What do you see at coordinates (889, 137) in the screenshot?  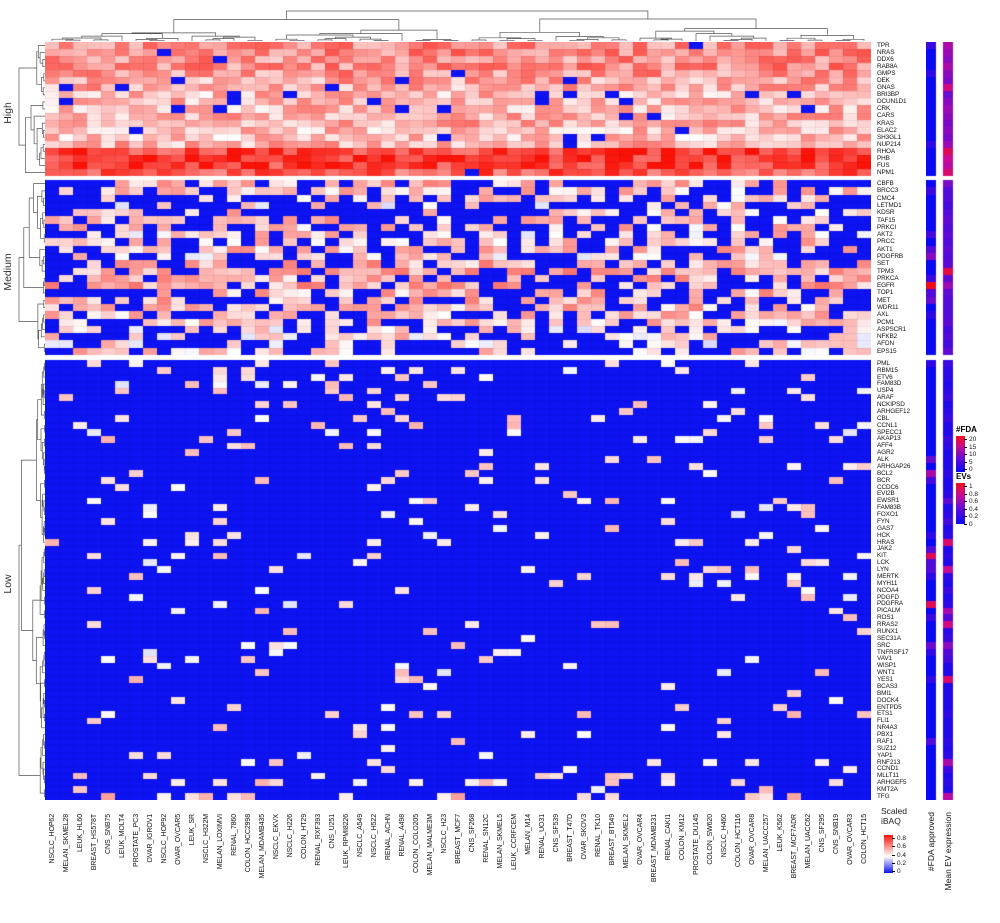 I see `row-label: SH3GL1` at bounding box center [889, 137].